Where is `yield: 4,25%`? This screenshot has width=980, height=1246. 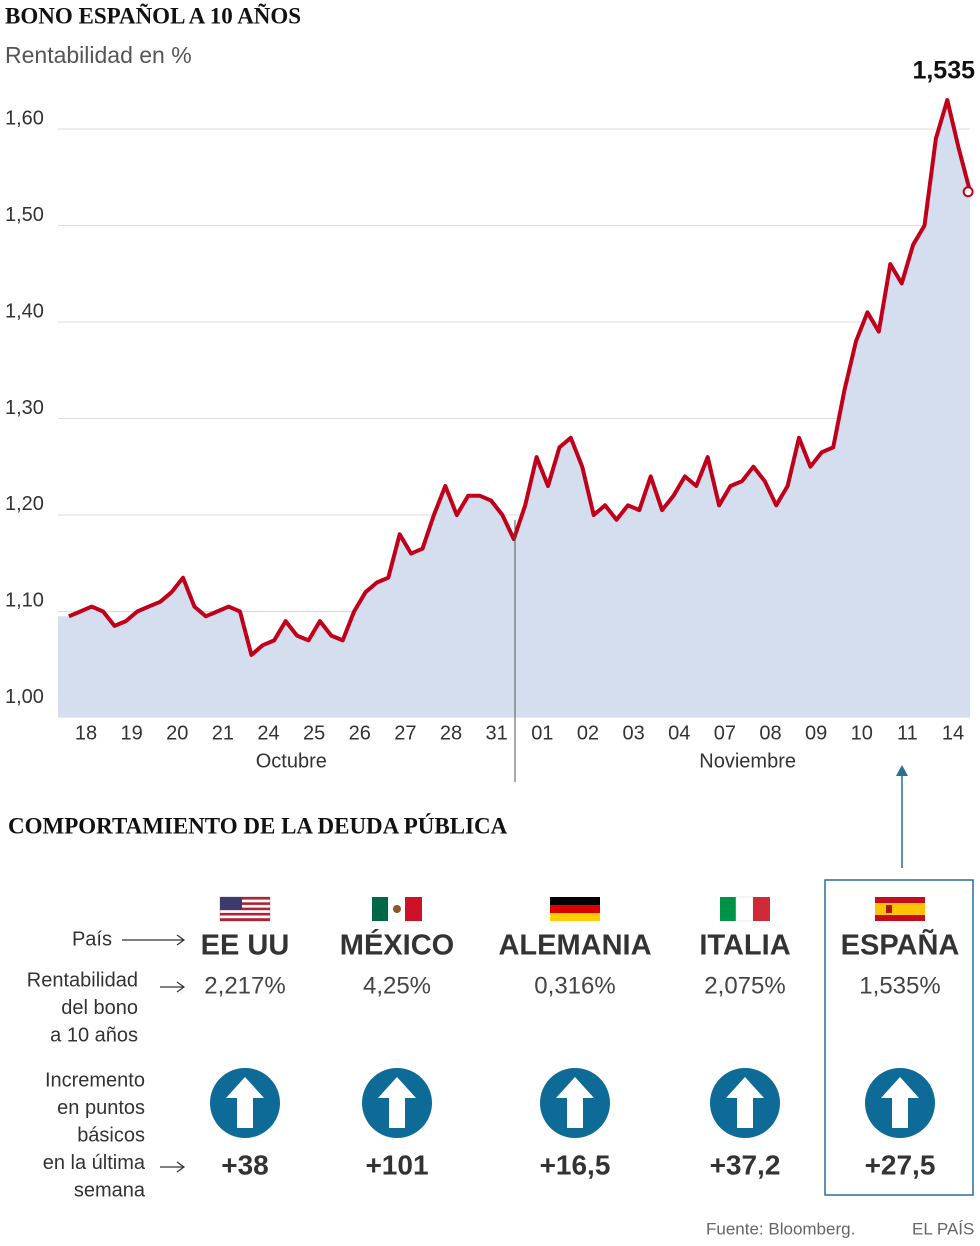 yield: 4,25% is located at coordinates (397, 985).